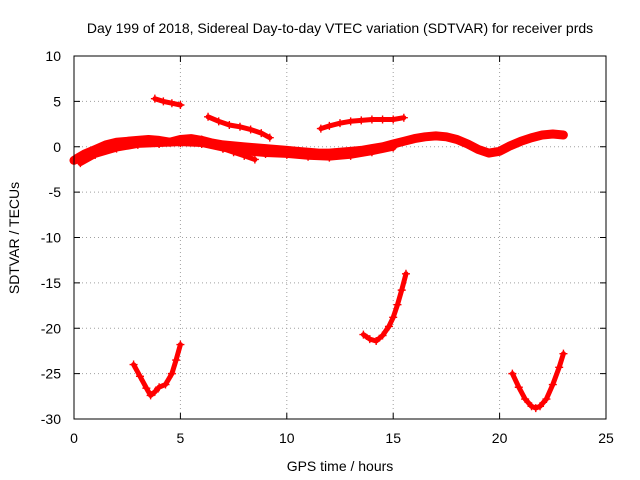 This screenshot has height=480, width=640. Describe the element at coordinates (606, 438) in the screenshot. I see `x-tick-label: 25` at that location.